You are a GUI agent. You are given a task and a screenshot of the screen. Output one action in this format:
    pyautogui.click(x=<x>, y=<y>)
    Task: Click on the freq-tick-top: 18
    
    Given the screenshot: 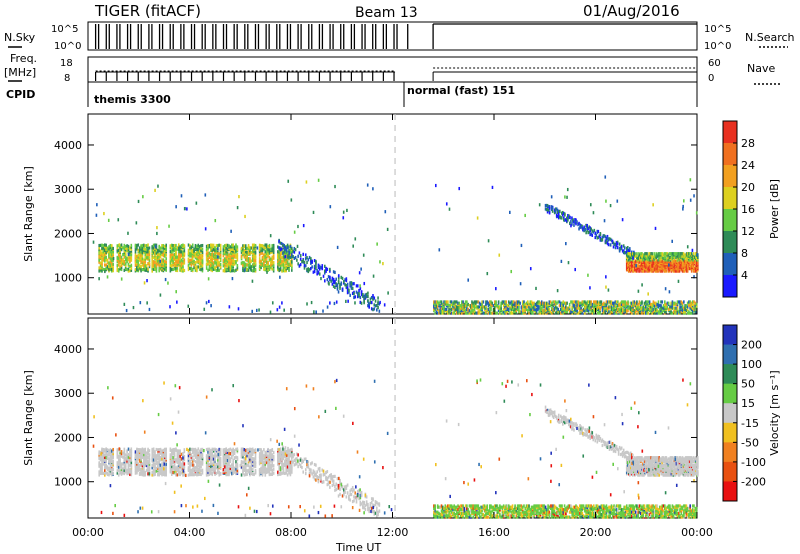 What is the action you would take?
    pyautogui.click(x=66, y=63)
    